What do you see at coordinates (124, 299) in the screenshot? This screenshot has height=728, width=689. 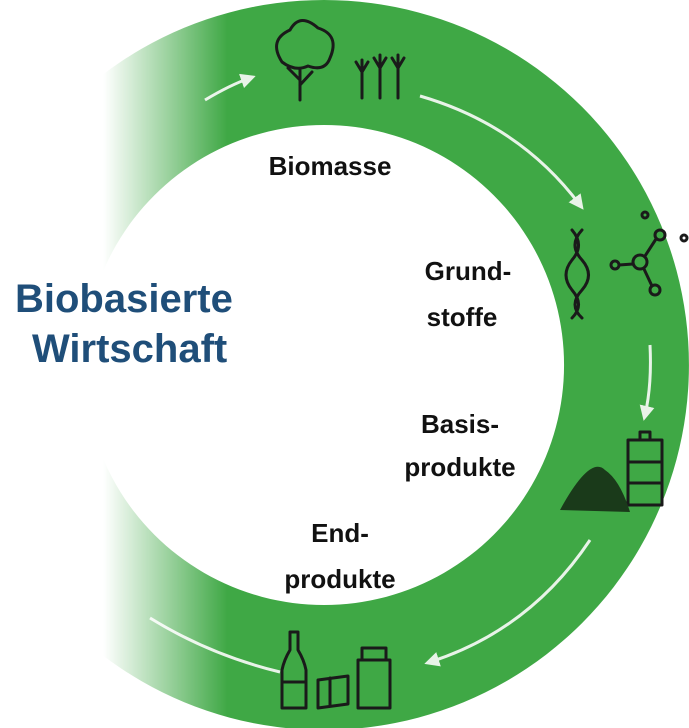 I see `title-line: Biobasierte` at bounding box center [124, 299].